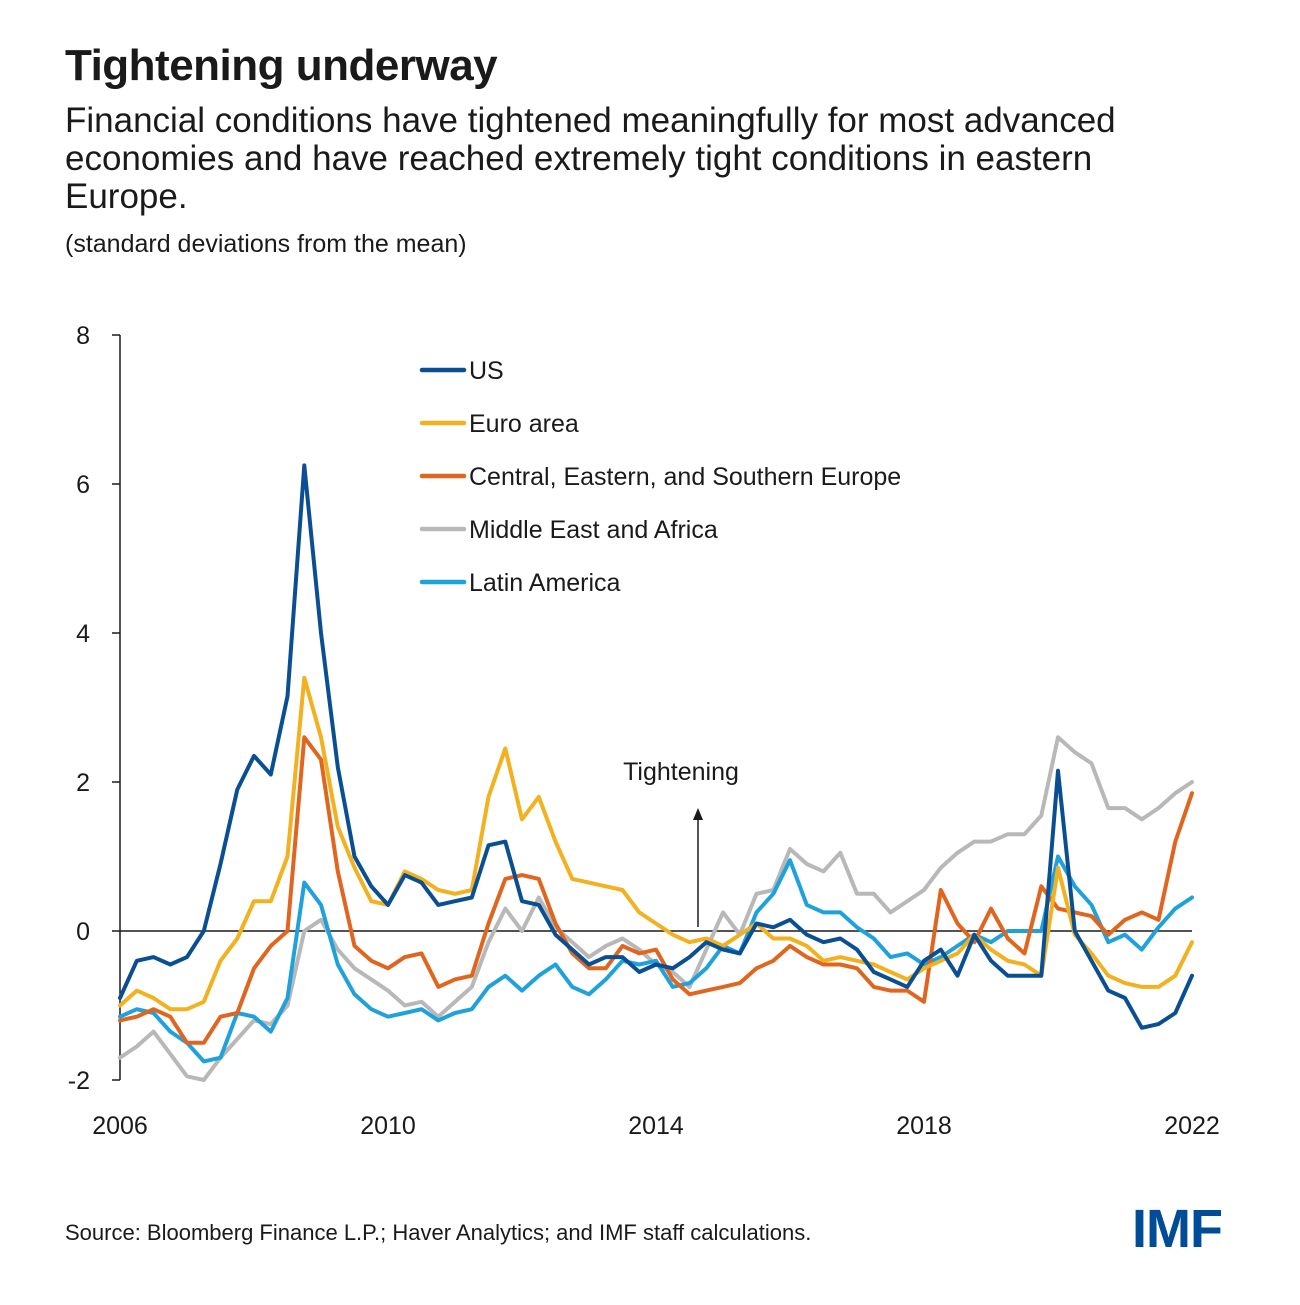  I want to click on y-tick-label: 8, so click(83, 336).